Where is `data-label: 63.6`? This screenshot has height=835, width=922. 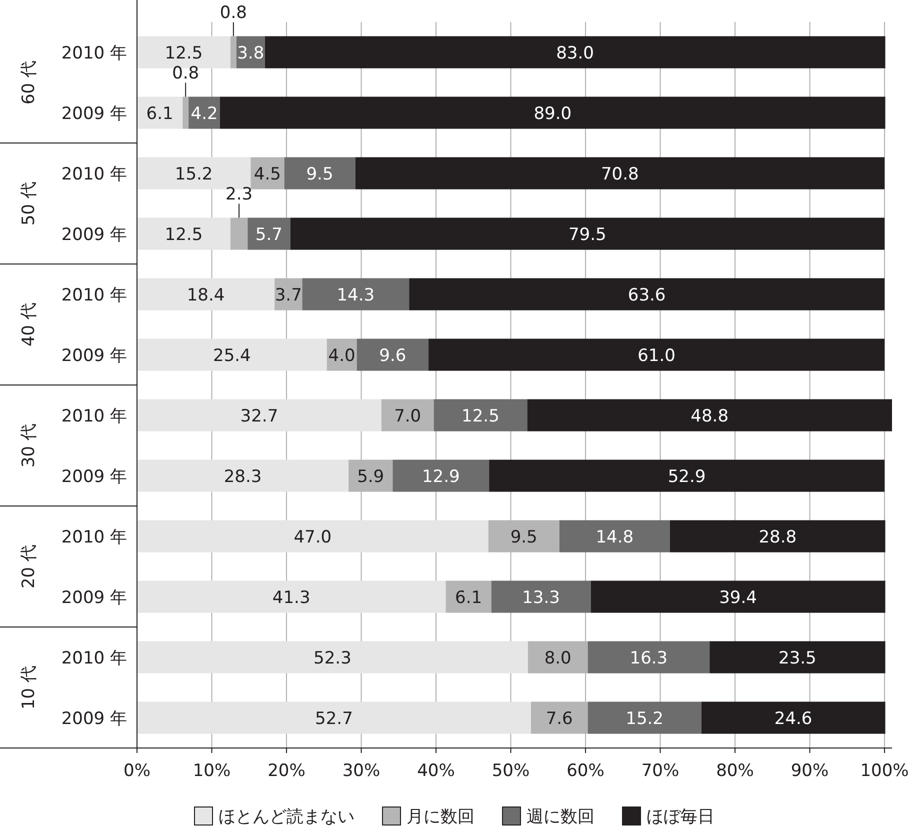 data-label: 63.6 is located at coordinates (647, 295).